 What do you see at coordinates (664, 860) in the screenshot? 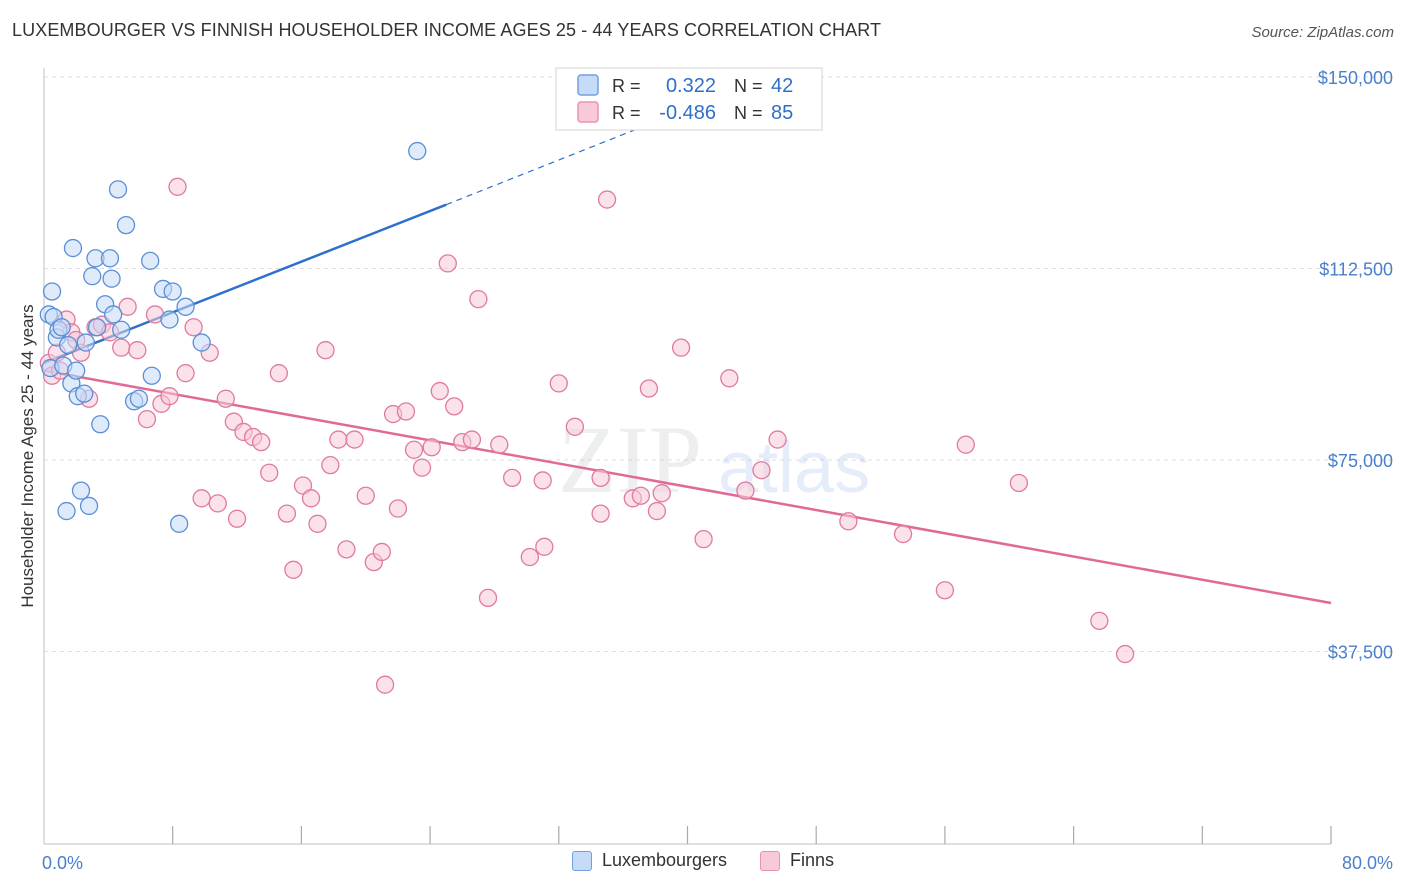
I see `legend-label-luxembourgers: Luxembourgers` at bounding box center [664, 860].